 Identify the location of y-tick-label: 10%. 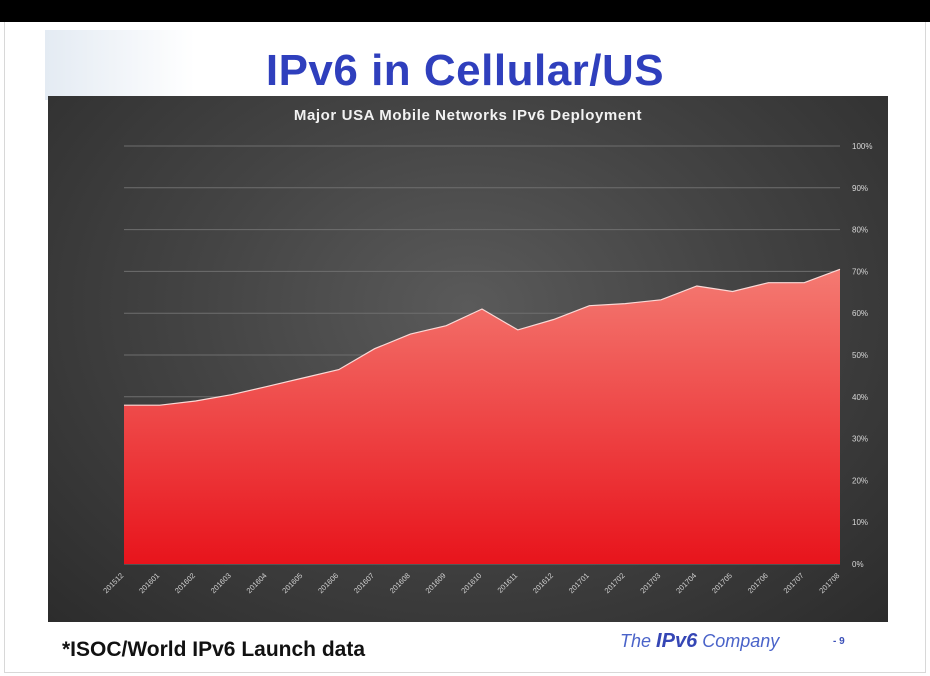
(860, 522).